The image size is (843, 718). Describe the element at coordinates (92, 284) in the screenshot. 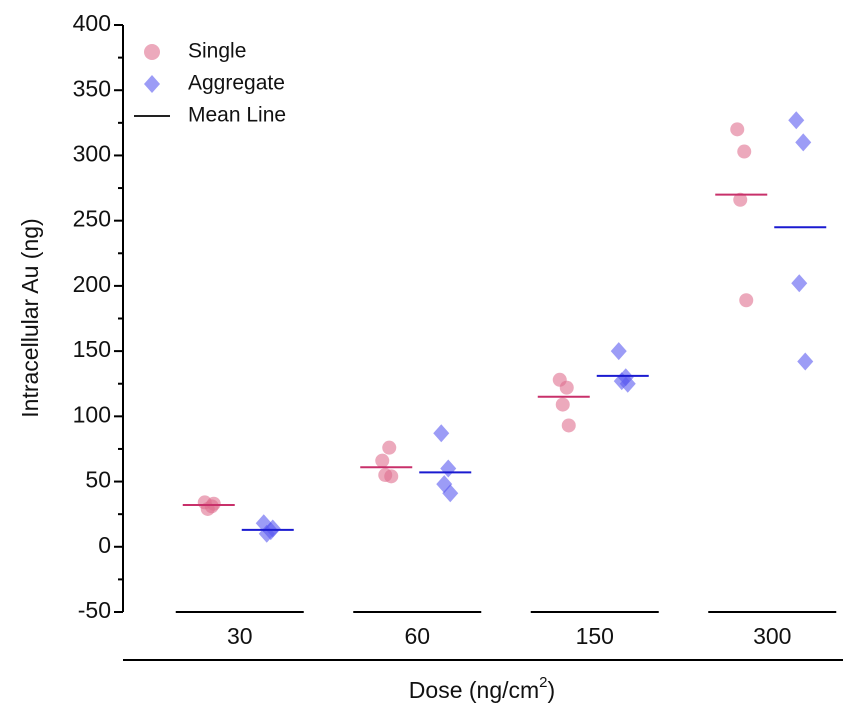

I see `y-tick-label: 200` at that location.